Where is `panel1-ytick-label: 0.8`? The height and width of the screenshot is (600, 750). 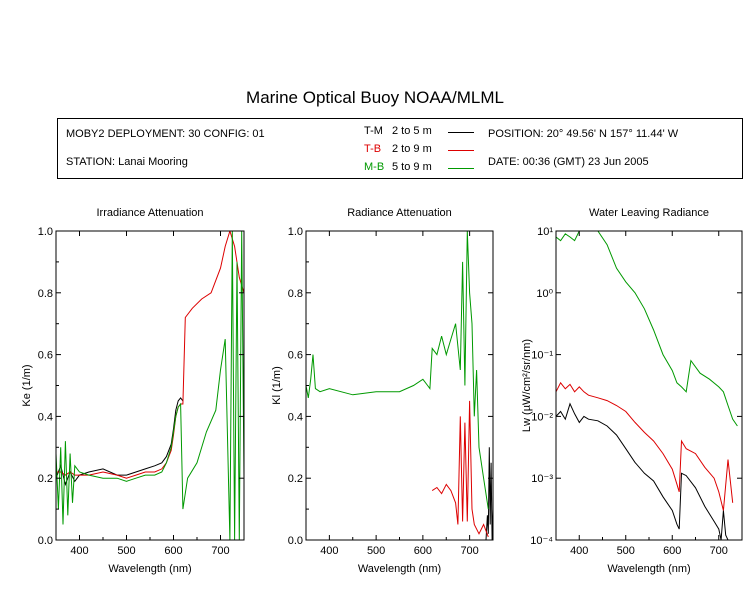
panel1-ytick-label: 0.8 is located at coordinates (45, 294).